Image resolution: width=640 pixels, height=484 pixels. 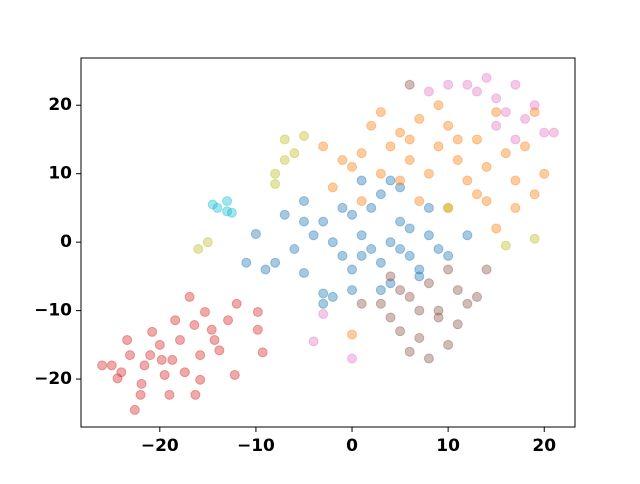 I want to click on y-tick-label: 0, so click(x=66, y=242).